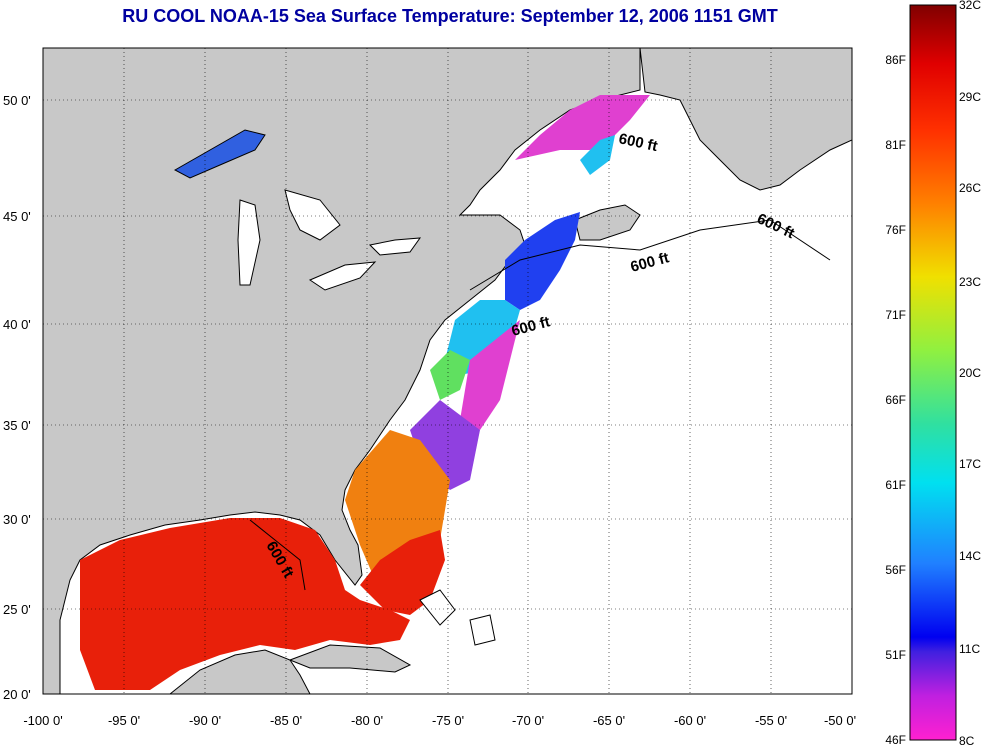 The image size is (984, 754). What do you see at coordinates (970, 188) in the screenshot?
I see `colorbar-c-label: 26C` at bounding box center [970, 188].